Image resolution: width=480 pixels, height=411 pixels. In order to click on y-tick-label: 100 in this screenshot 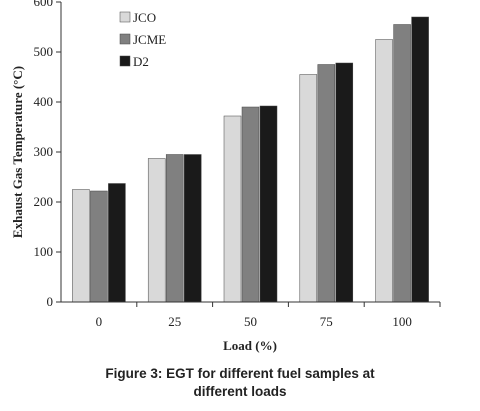, I will do `click(44, 251)`.